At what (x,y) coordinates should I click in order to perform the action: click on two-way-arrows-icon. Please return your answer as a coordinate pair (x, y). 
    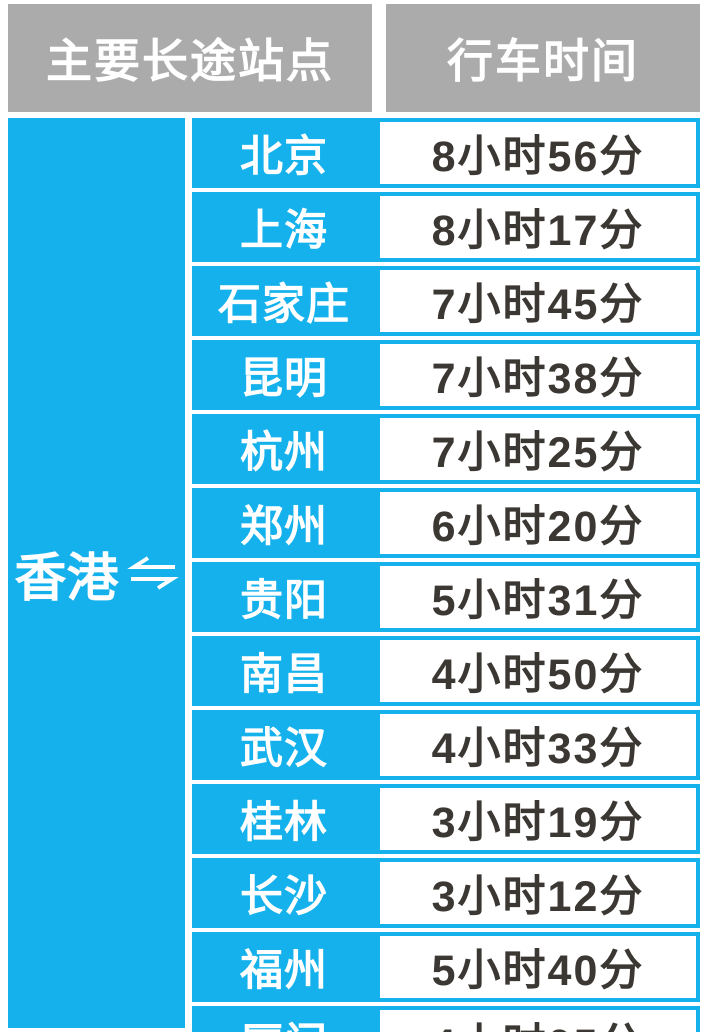
    Looking at the image, I should click on (152, 575).